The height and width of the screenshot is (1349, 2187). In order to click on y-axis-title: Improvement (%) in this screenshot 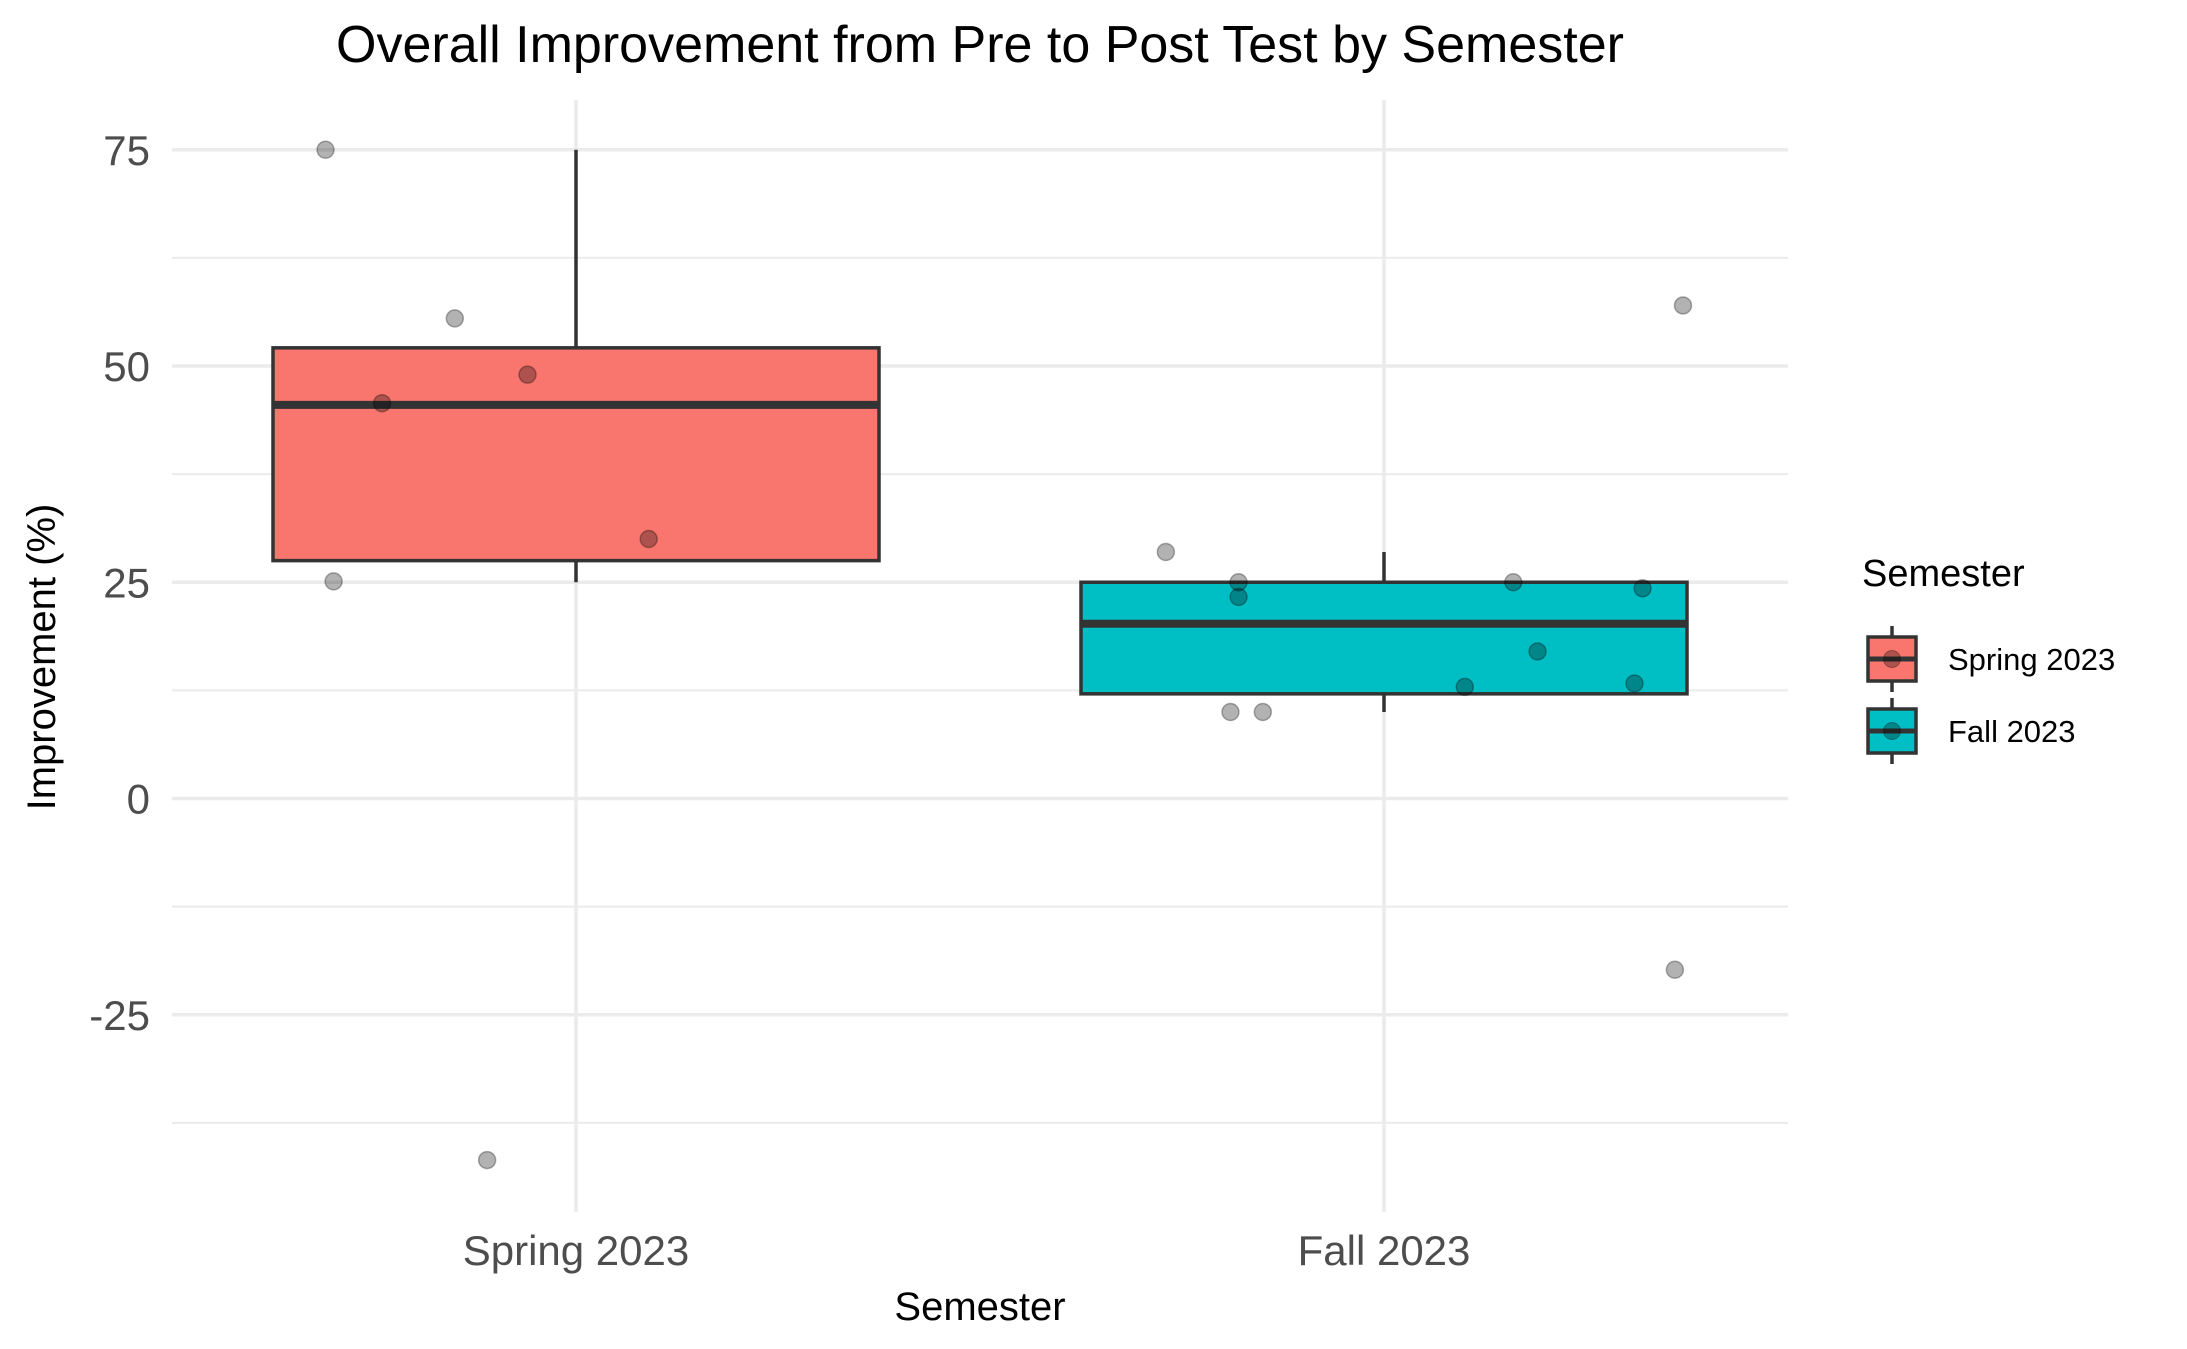, I will do `click(42, 657)`.